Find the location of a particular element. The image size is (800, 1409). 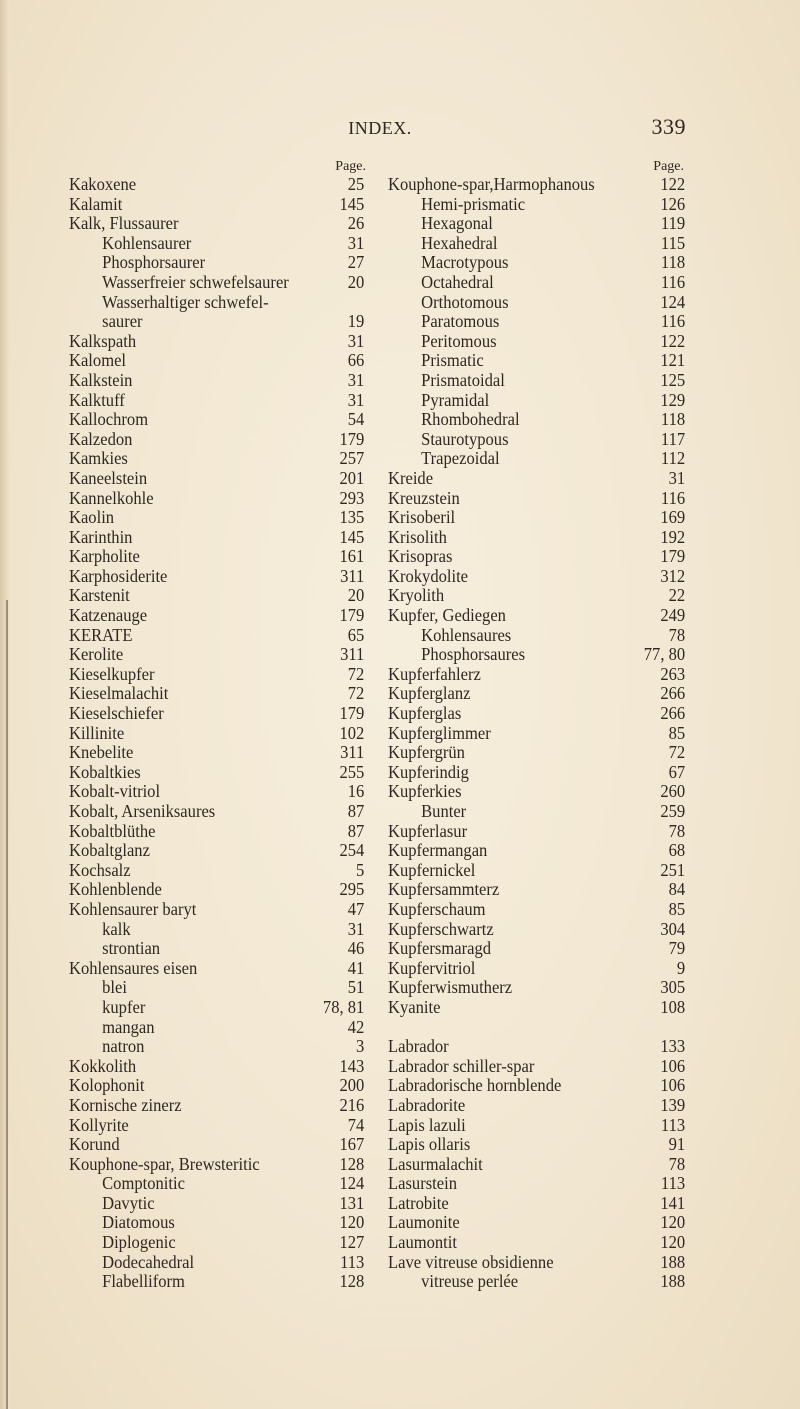

index-entry: Kalzedon 179 is located at coordinates (217, 439).